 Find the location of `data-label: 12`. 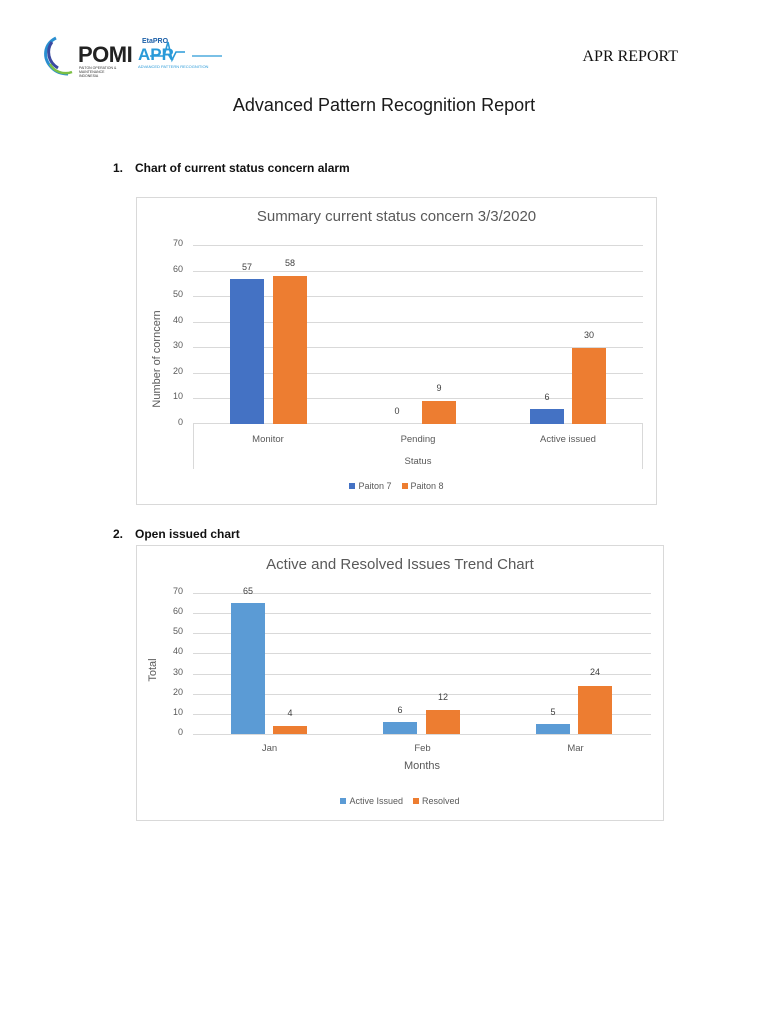

data-label: 12 is located at coordinates (442, 697).